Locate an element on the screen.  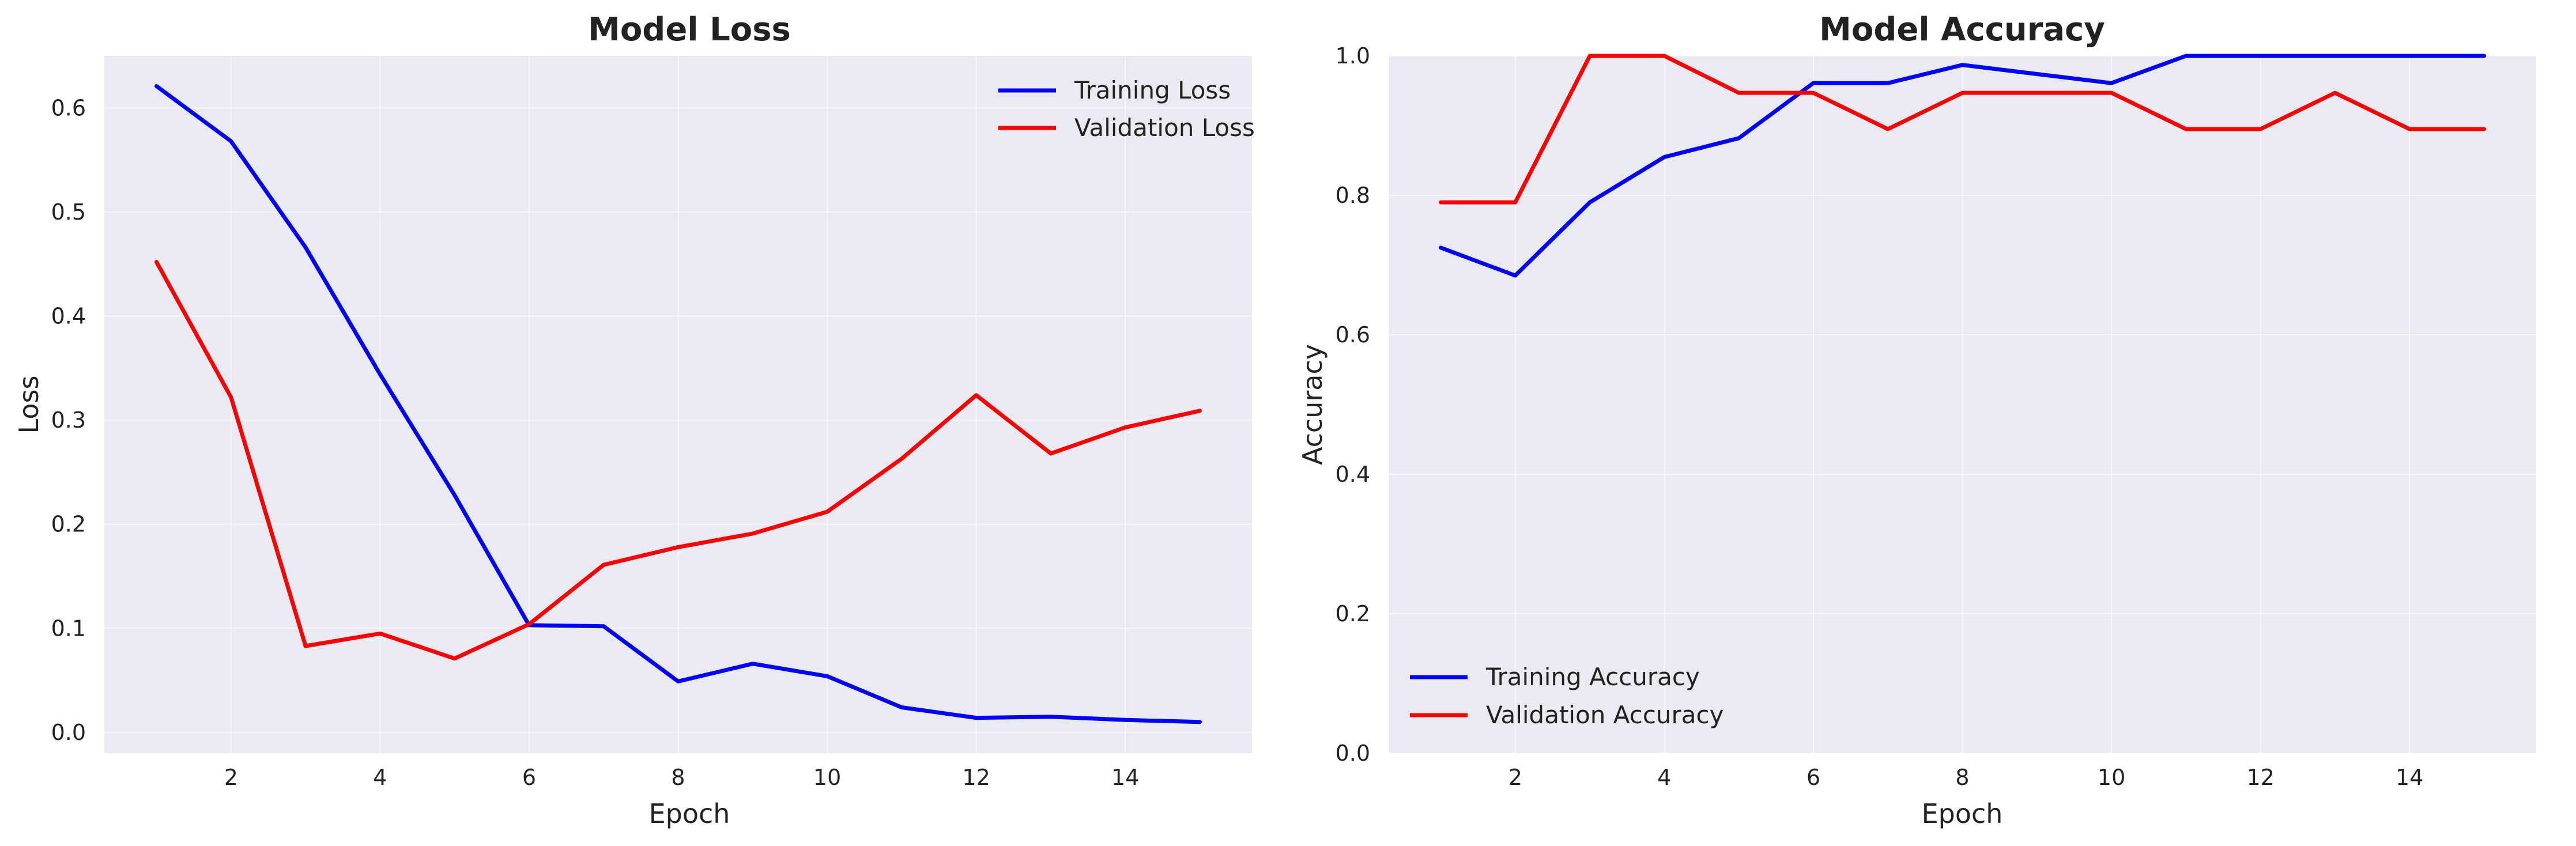
loss-y-tick-label: 0.1 is located at coordinates (68, 628).